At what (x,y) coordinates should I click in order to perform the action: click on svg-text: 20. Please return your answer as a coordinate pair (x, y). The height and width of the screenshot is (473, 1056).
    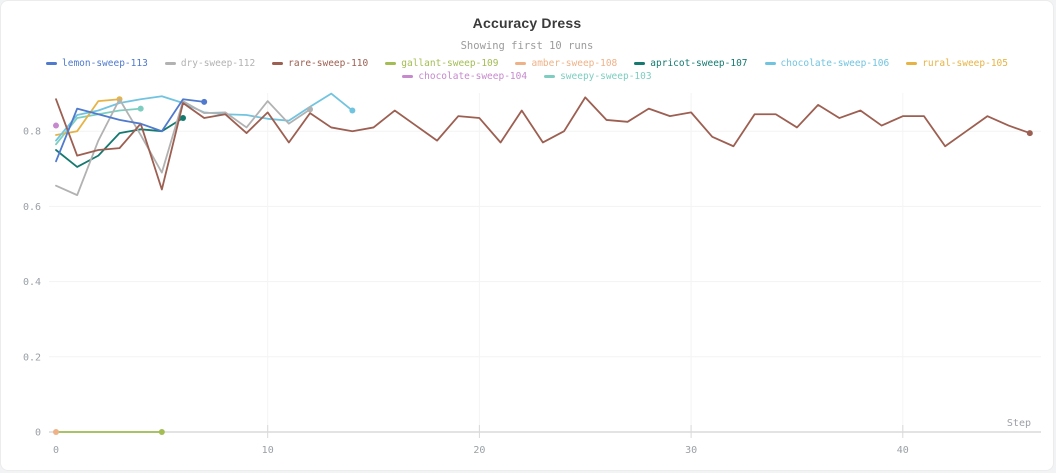
    Looking at the image, I should click on (479, 450).